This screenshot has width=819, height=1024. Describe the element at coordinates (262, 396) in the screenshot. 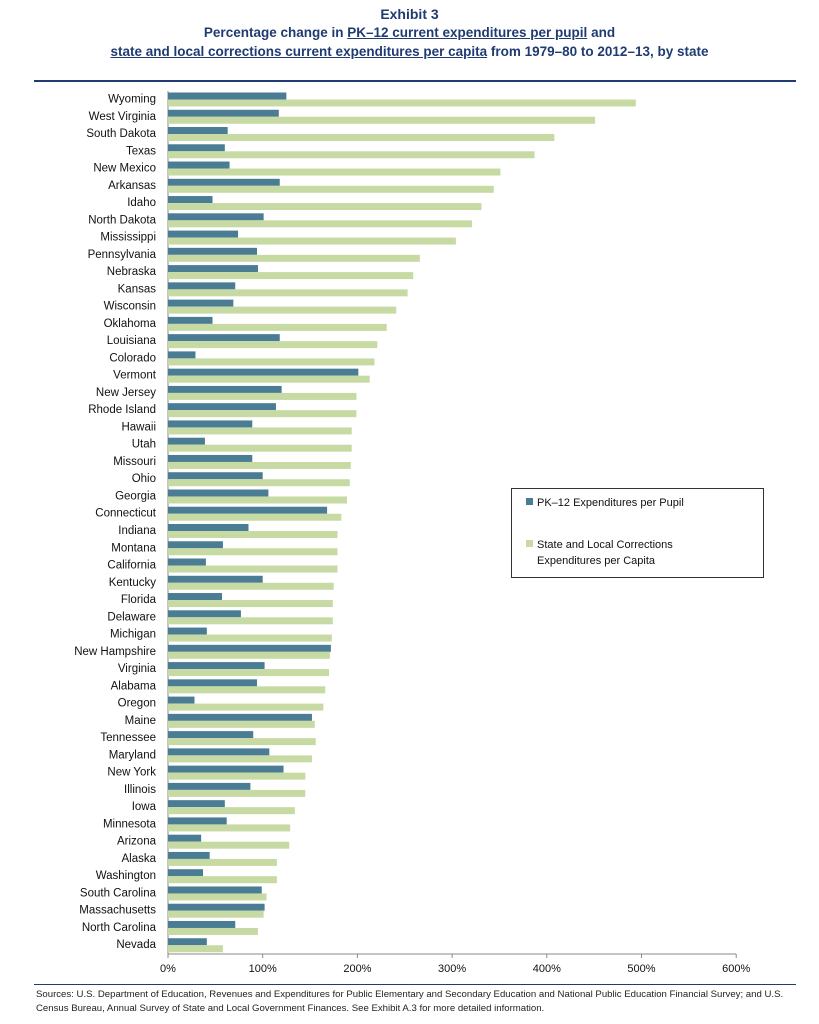

I see `bar-corrections-new-jersey` at that location.